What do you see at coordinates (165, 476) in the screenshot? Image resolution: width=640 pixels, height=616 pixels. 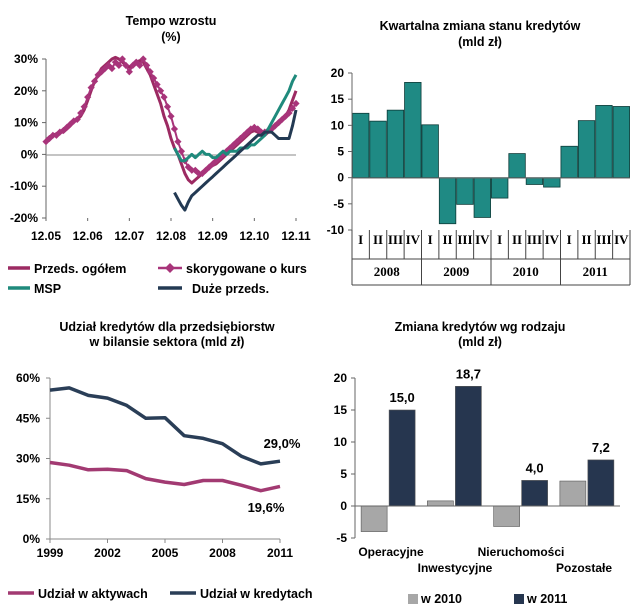 I see `udzial-series-aktywa` at bounding box center [165, 476].